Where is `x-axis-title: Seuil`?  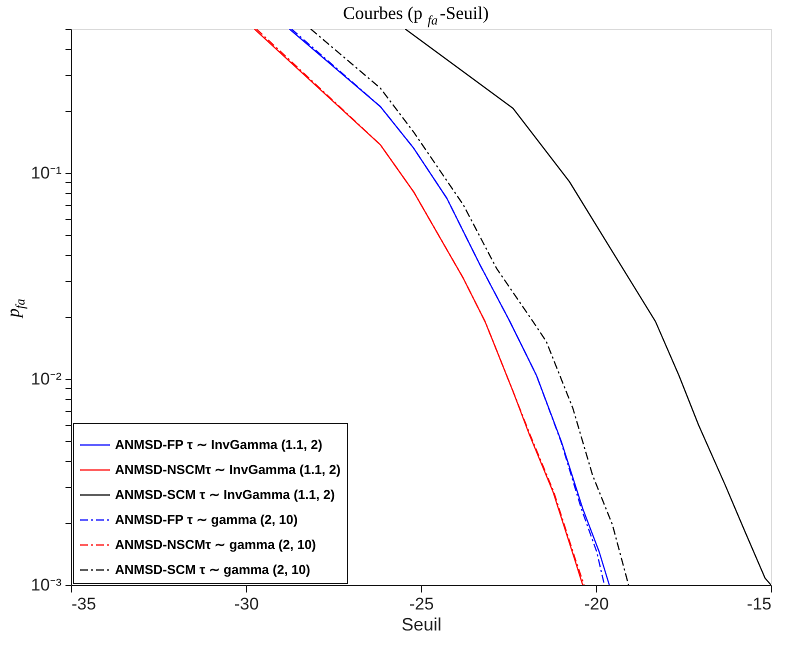 x-axis-title: Seuil is located at coordinates (421, 624).